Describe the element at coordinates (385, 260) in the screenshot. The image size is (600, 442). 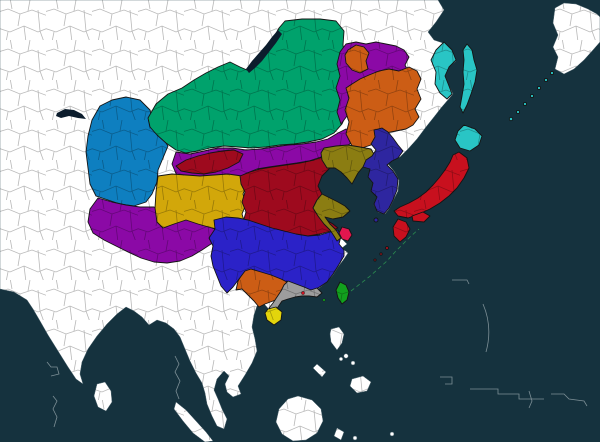
I see `maritime-border-green-line` at that location.